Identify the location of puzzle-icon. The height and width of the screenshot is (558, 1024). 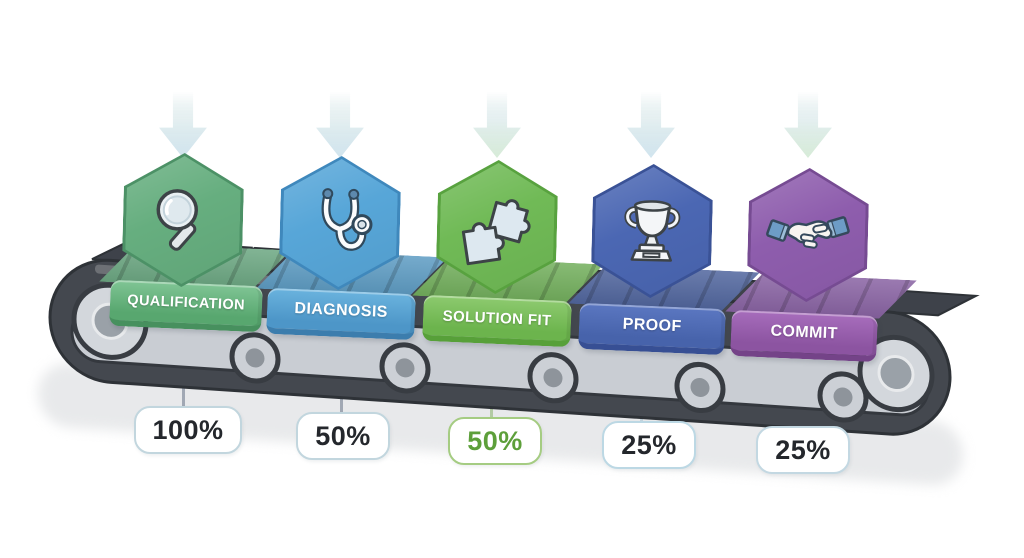
(497, 227).